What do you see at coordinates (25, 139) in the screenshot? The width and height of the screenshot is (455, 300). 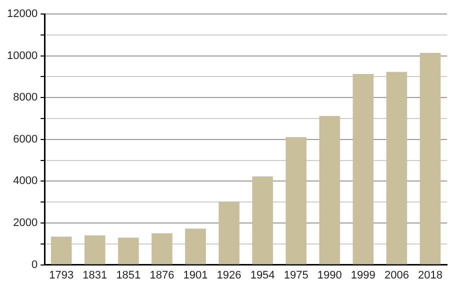 I see `y-tick-label: 6000` at bounding box center [25, 139].